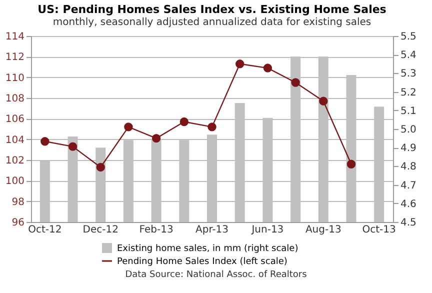  Describe the element at coordinates (100, 230) in the screenshot. I see `x-tick-label: Dec-12` at that location.